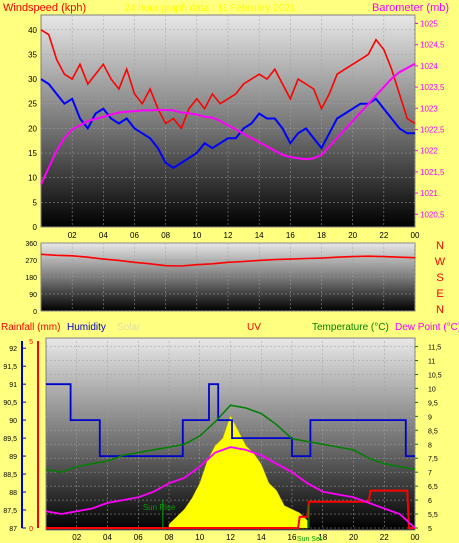  Describe the element at coordinates (440, 262) in the screenshot. I see `compass-label: W` at that location.